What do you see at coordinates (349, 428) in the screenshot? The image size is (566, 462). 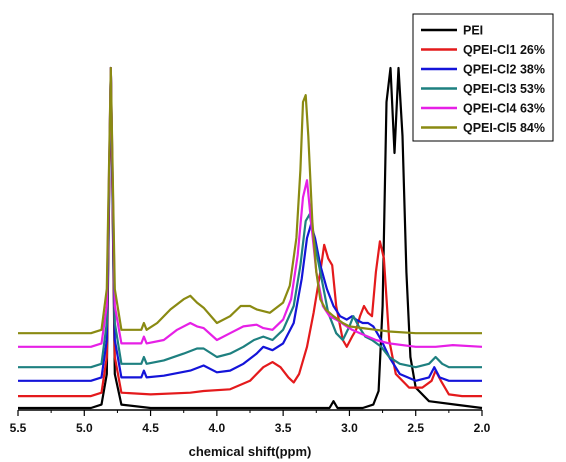 I see `x-tick-label: 3.0` at bounding box center [349, 428].